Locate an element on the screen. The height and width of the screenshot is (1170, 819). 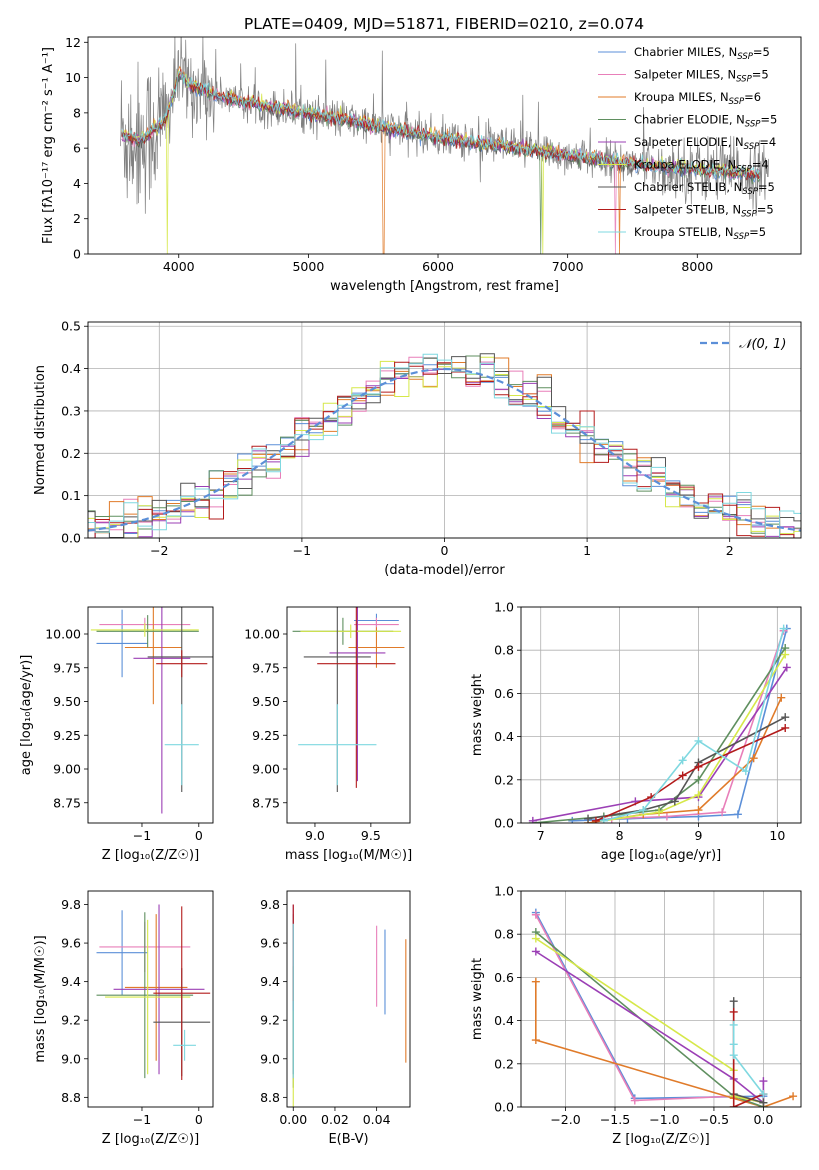
errorbar-chabrier_elodie is located at coordinates (147, 631).